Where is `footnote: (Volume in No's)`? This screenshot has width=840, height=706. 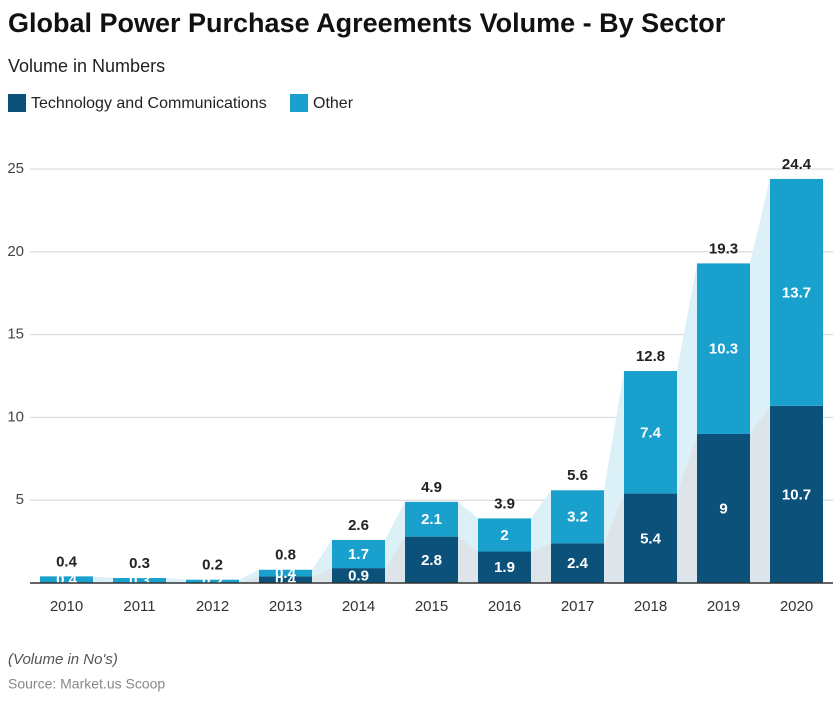 footnote: (Volume in No's) is located at coordinates (63, 659).